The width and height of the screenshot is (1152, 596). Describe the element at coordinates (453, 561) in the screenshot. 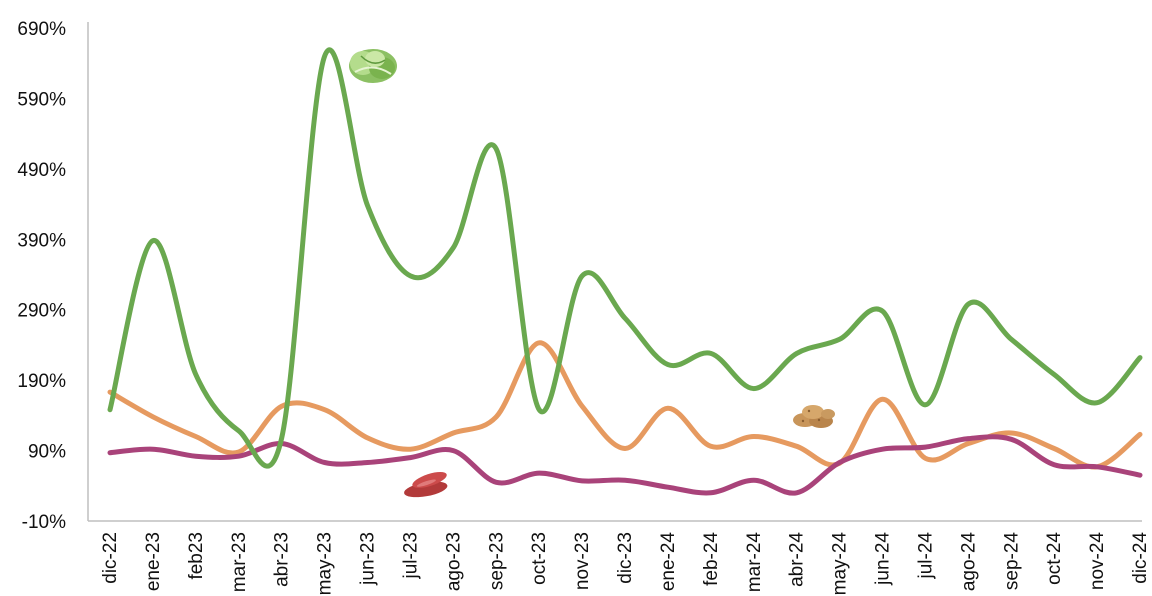

I see `x-tick-label: ago-23` at that location.